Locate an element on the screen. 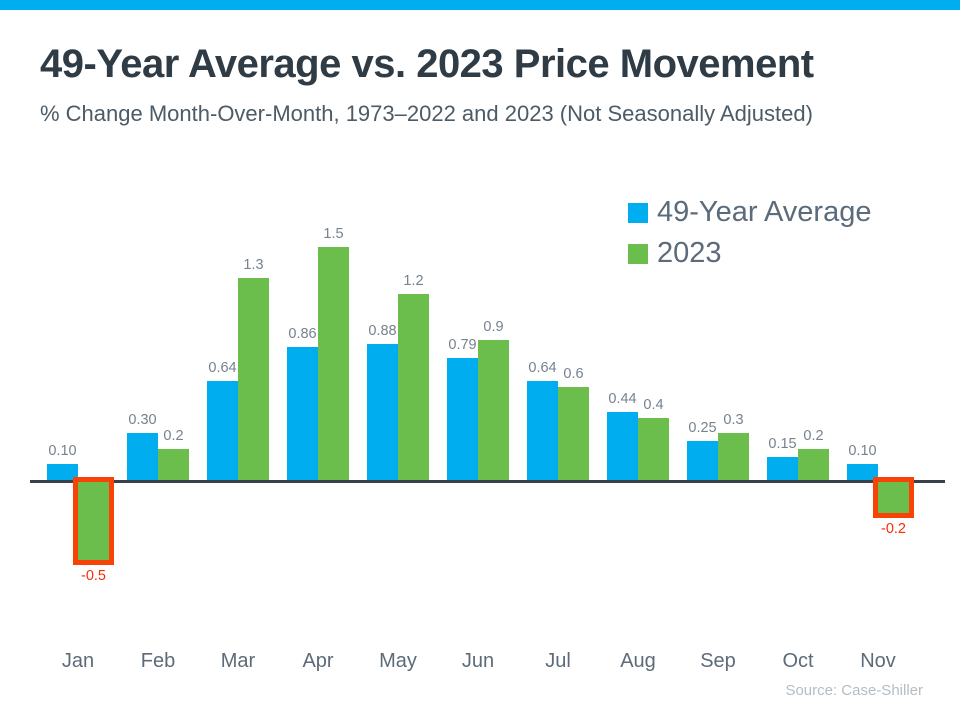 The width and height of the screenshot is (960, 720). bar-value-label: 0.79 is located at coordinates (462, 345).